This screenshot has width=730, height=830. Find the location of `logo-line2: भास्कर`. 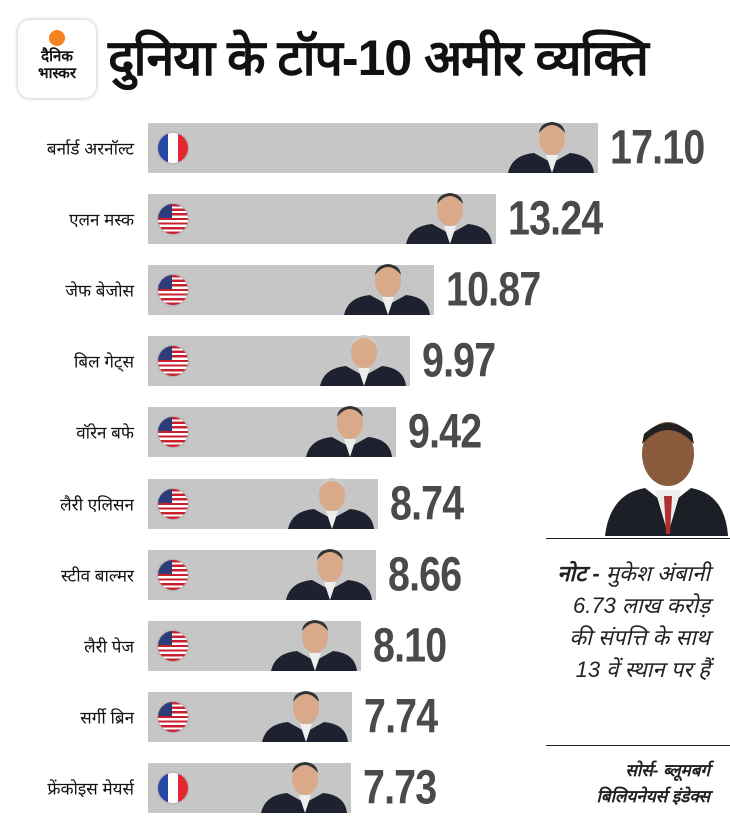

logo-line2: भास्कर is located at coordinates (57, 73).